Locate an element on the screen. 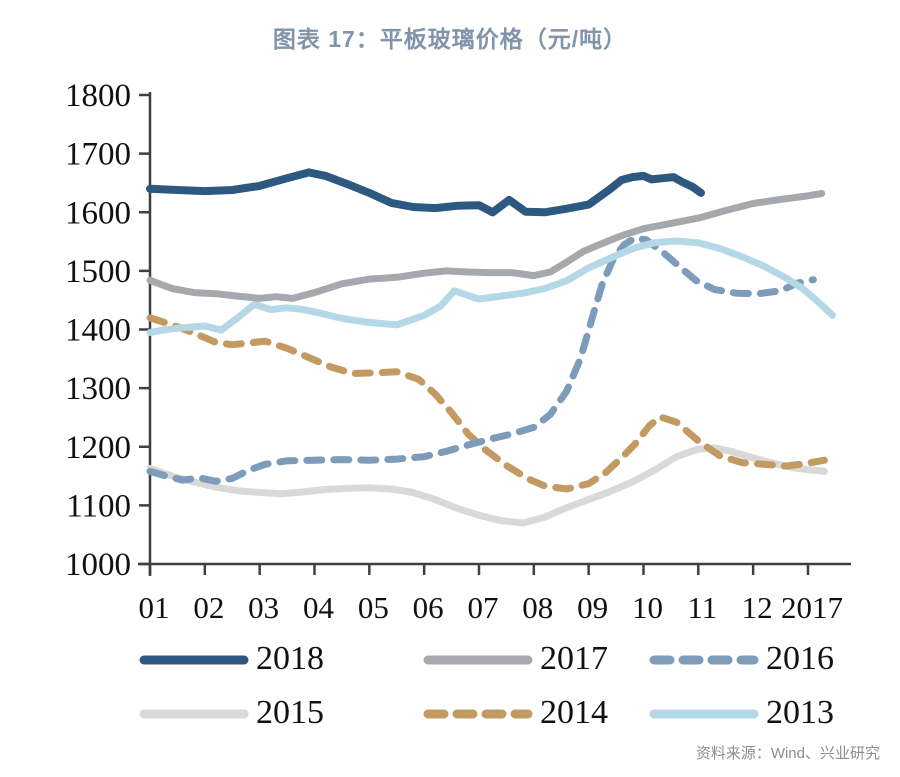  legend-item-2016: 2016 is located at coordinates (741, 659).